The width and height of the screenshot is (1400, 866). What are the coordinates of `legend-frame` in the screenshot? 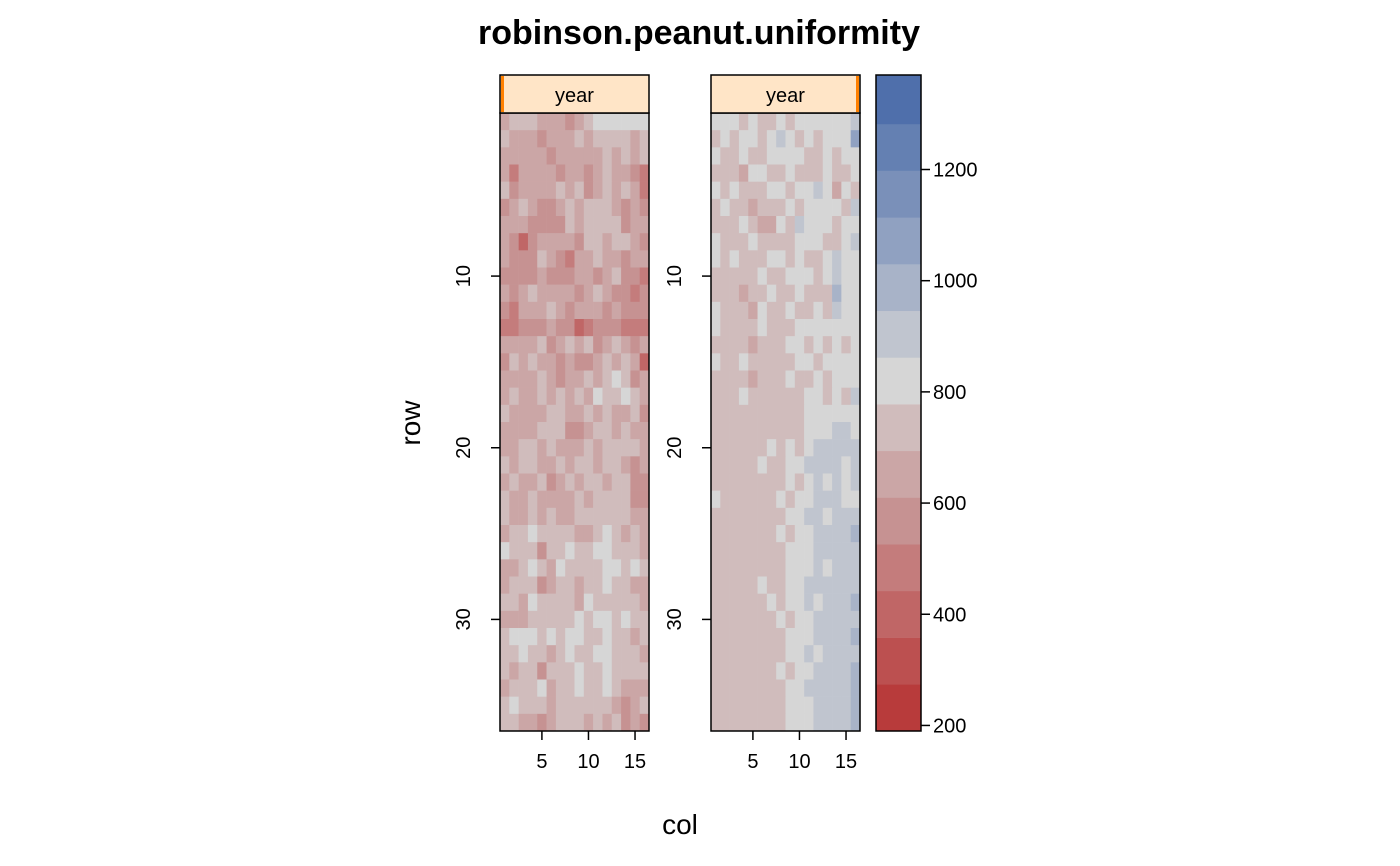 It's located at (898, 403).